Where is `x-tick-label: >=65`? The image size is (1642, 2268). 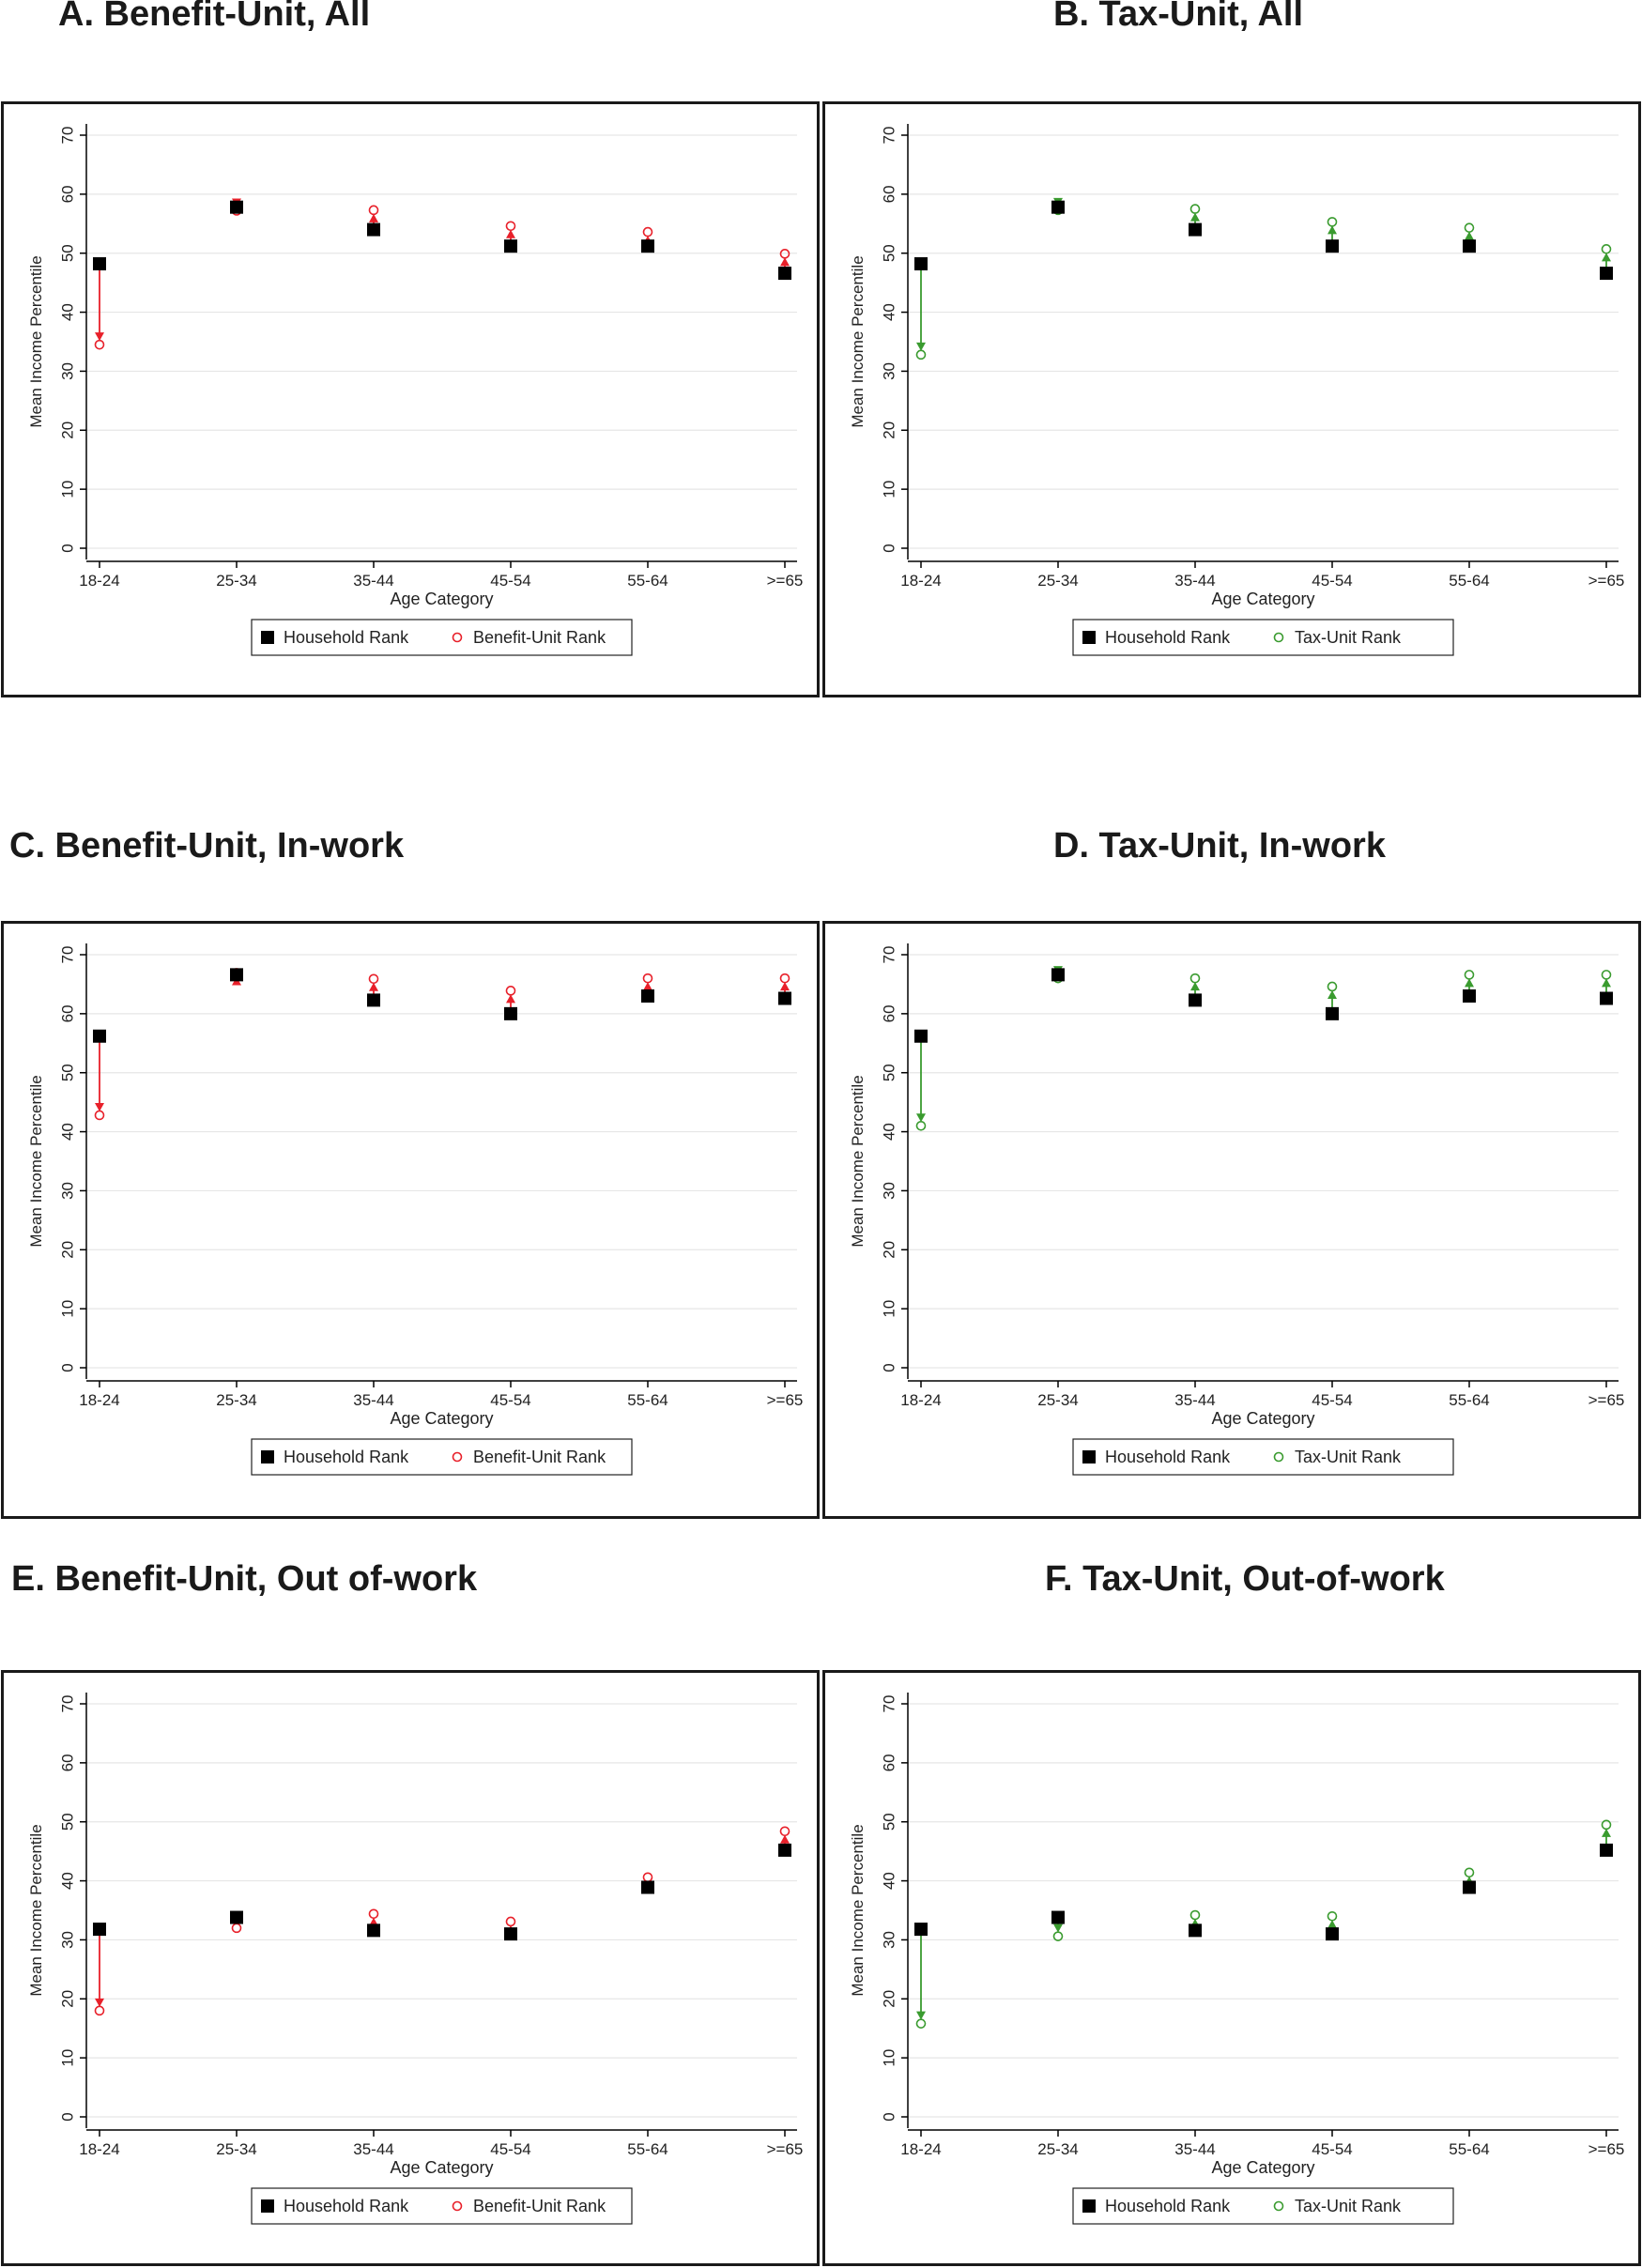 x-tick-label: >=65 is located at coordinates (1607, 581).